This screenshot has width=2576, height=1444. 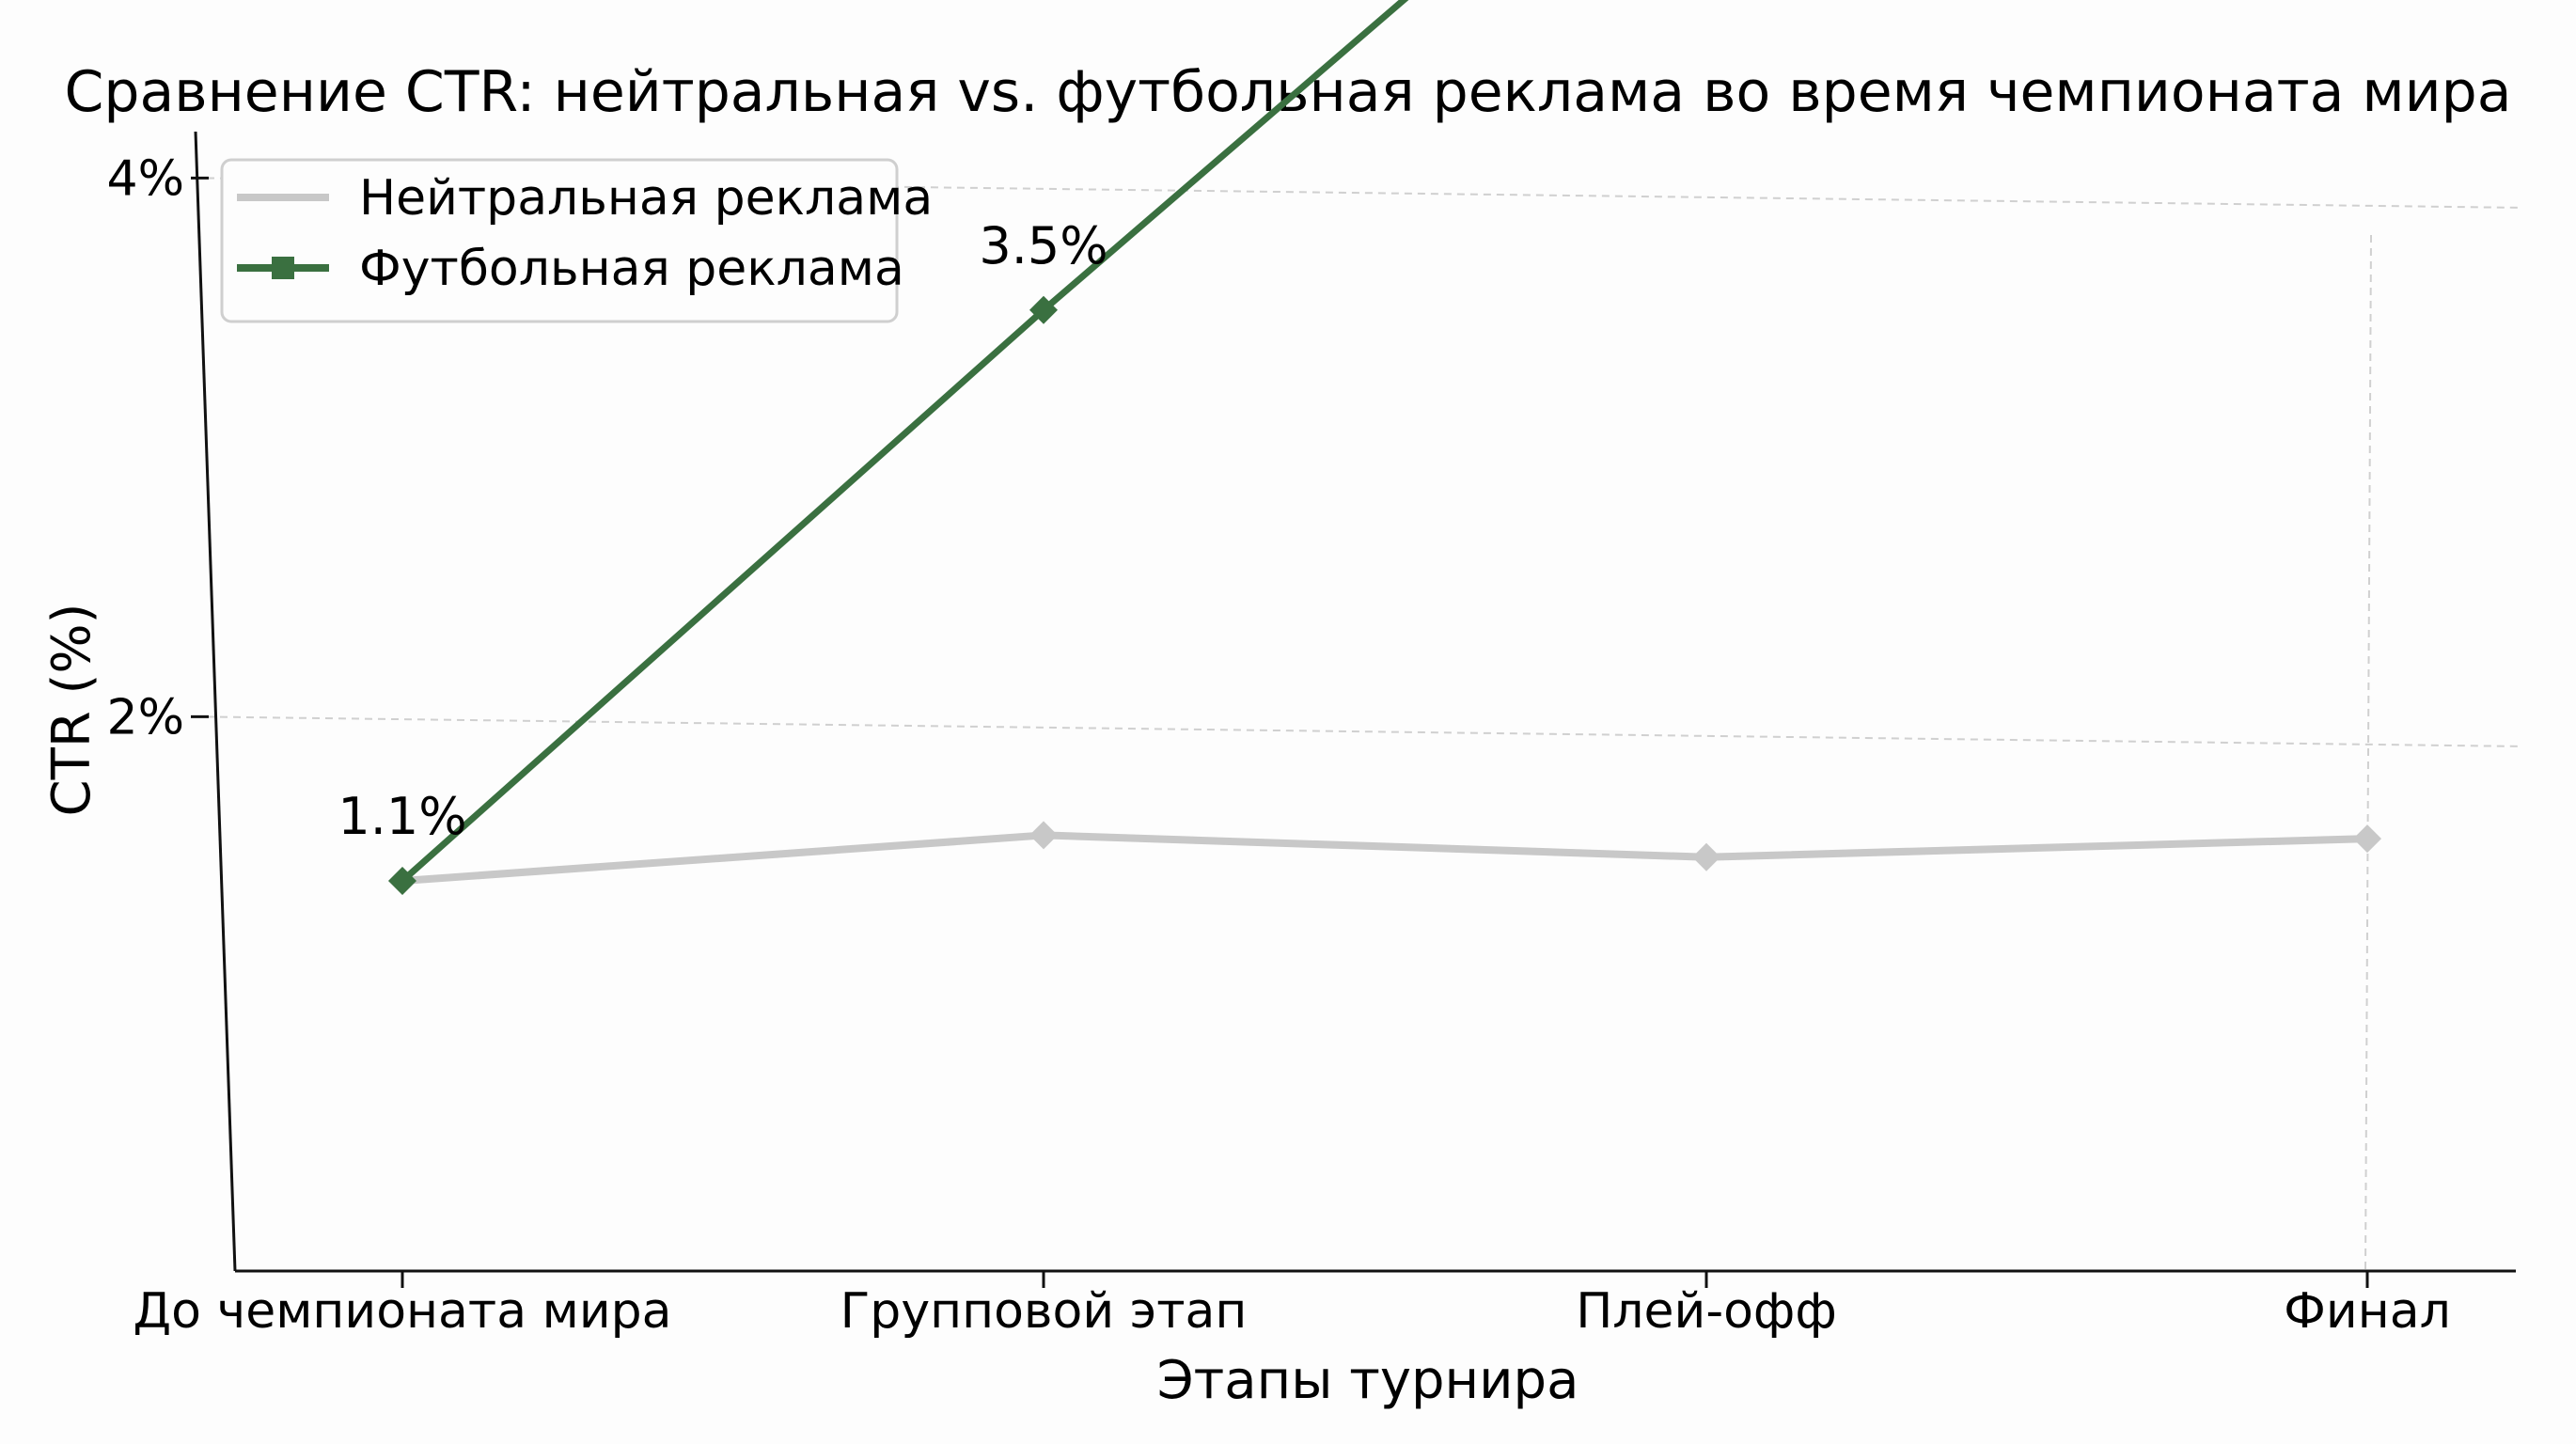 What do you see at coordinates (723, 531) in the screenshot?
I see `data-labels: 1.1%3.5%5.8%8.5%` at bounding box center [723, 531].